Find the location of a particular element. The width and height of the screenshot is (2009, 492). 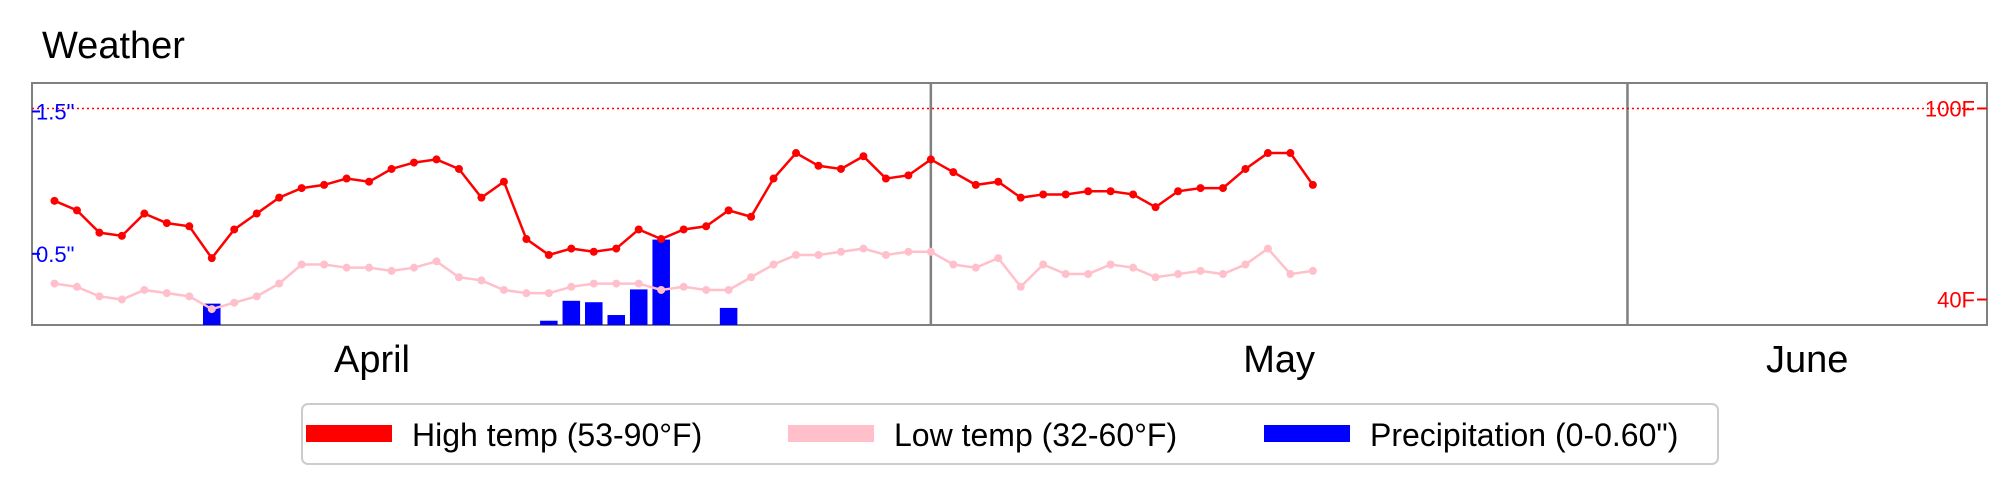

month-label: May is located at coordinates (1279, 360).